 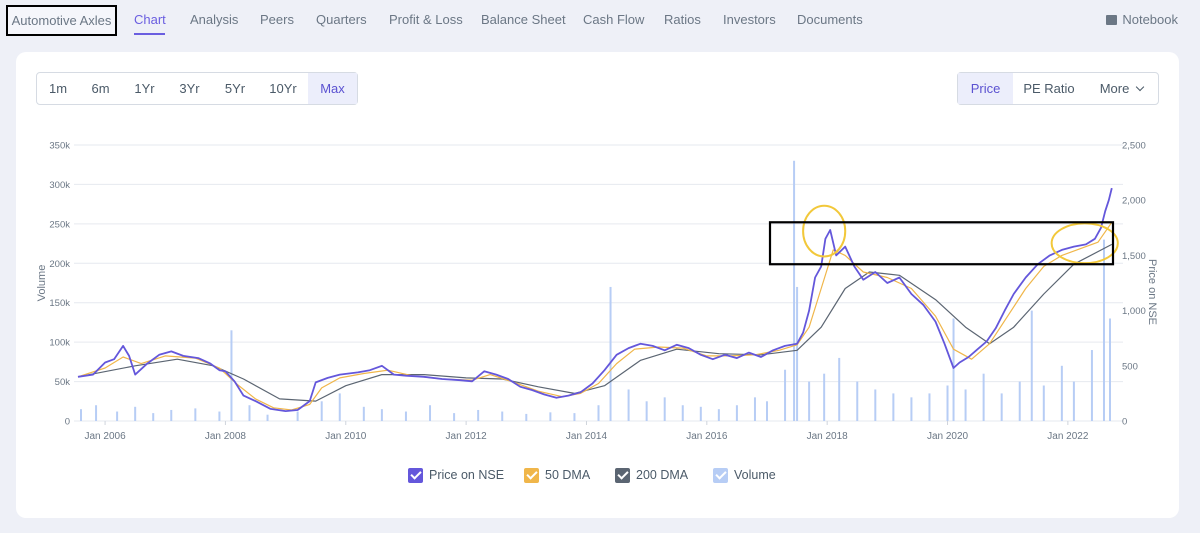 What do you see at coordinates (59, 284) in the screenshot?
I see `volume-axis-ticks: 0 50k 100k 150k 200k 250k 300k 350k` at bounding box center [59, 284].